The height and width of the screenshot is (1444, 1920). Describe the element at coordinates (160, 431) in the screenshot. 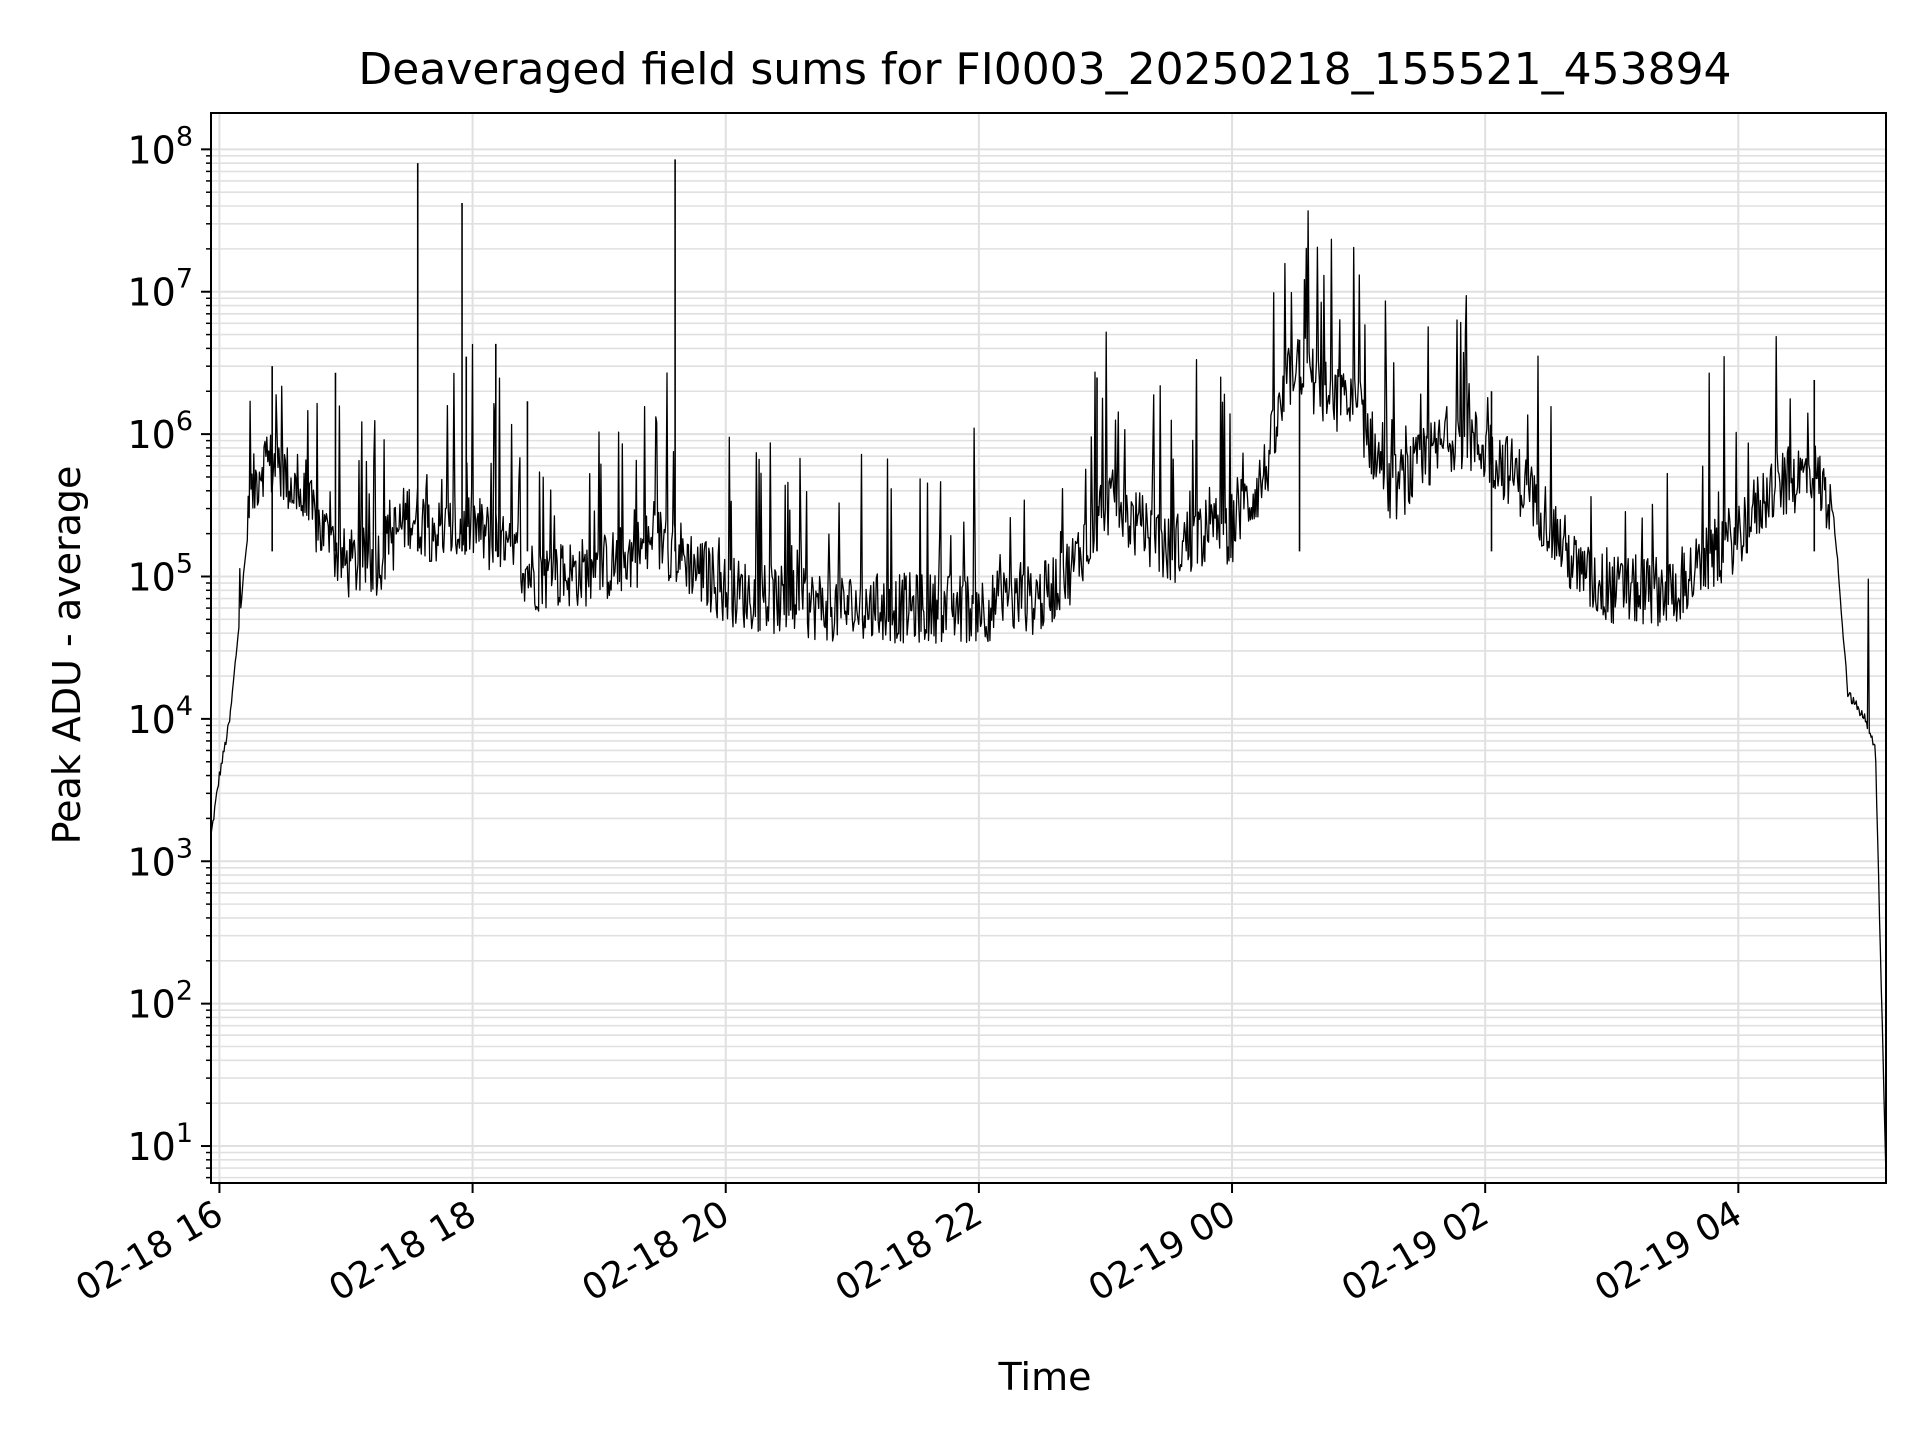

I see `y-tick-label: 10⁶` at that location.